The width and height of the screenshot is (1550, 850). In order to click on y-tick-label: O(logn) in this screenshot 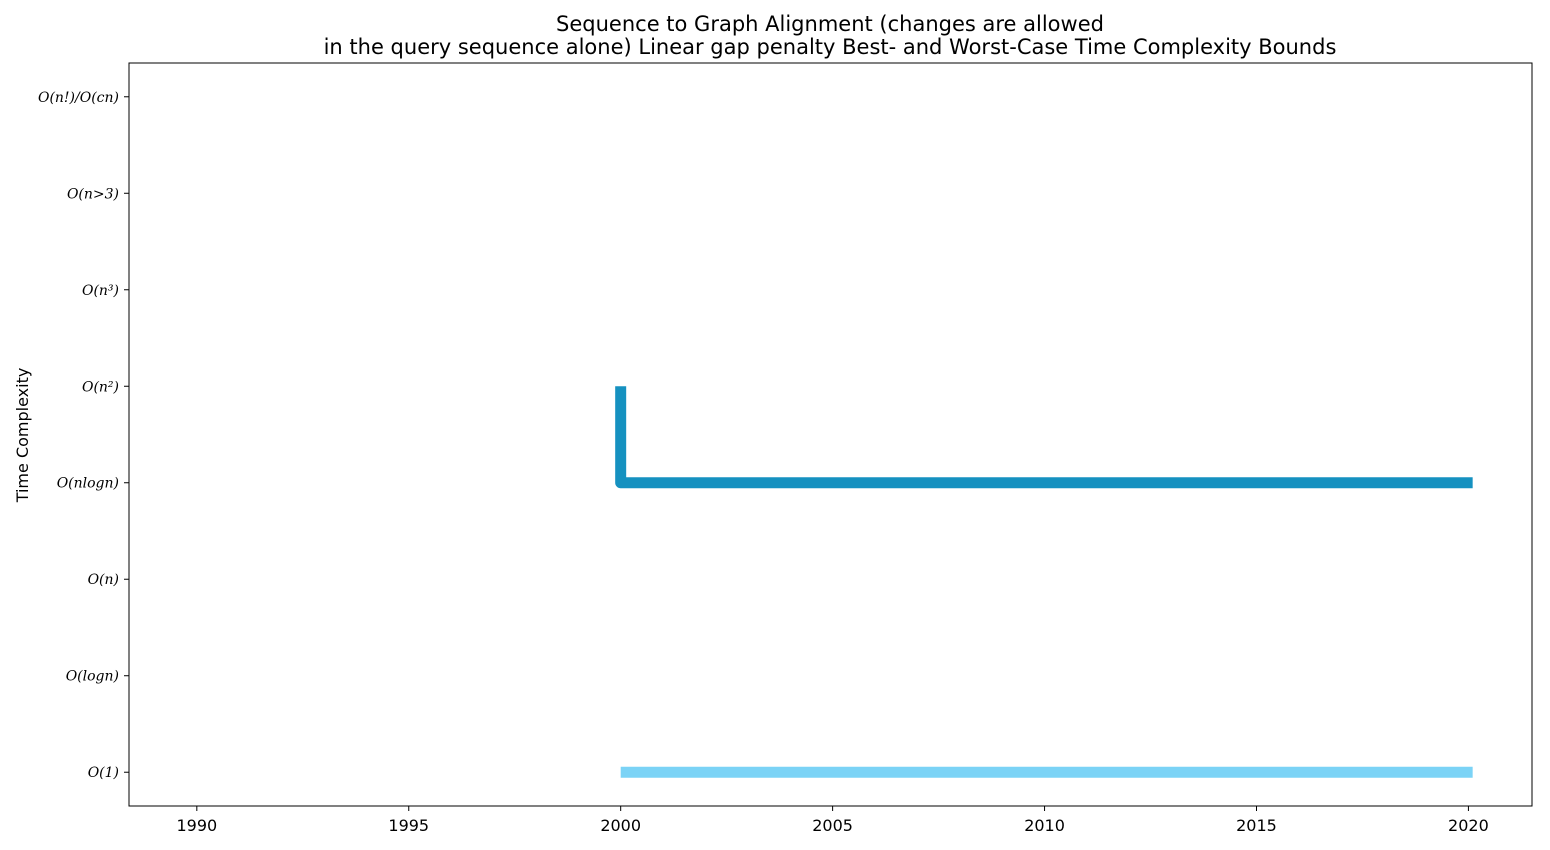, I will do `click(92, 677)`.